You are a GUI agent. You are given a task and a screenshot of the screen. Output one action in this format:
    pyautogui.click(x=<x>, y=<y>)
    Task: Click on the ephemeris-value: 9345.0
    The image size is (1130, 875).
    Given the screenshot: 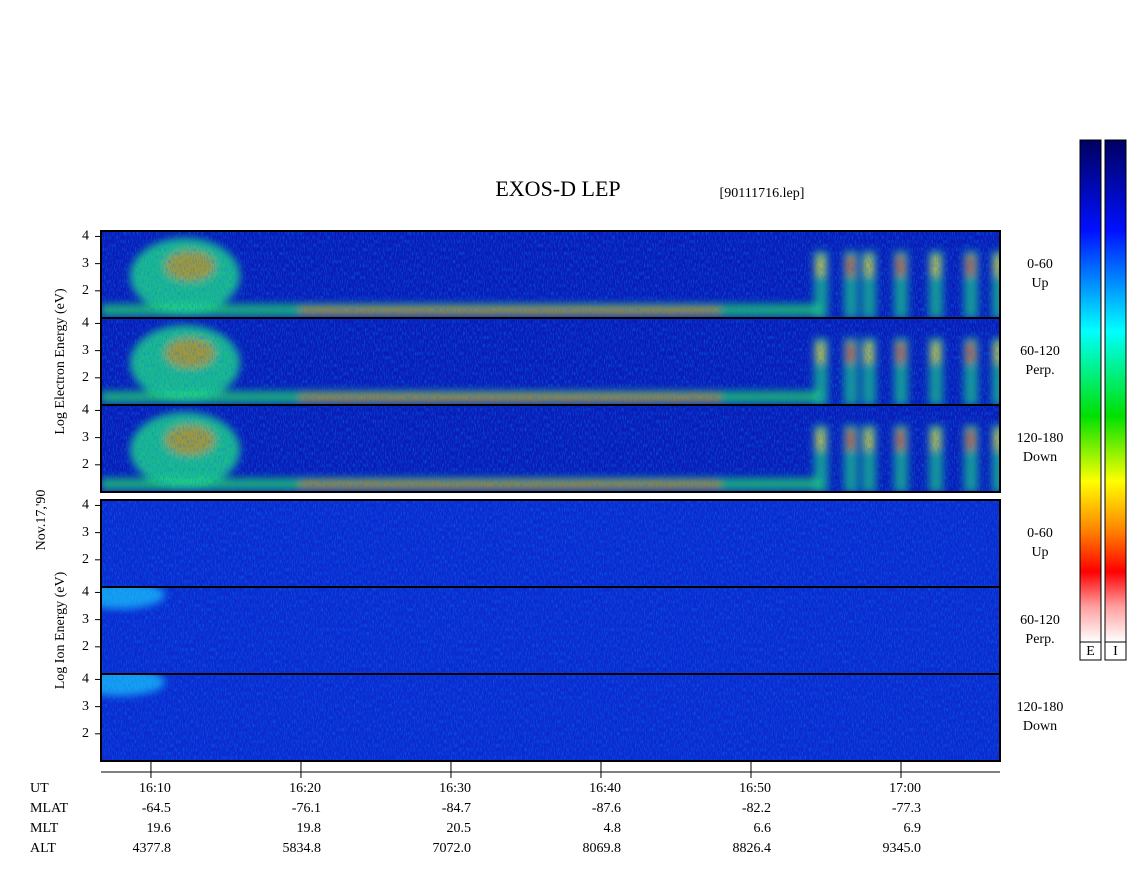 What is the action you would take?
    pyautogui.click(x=901, y=848)
    